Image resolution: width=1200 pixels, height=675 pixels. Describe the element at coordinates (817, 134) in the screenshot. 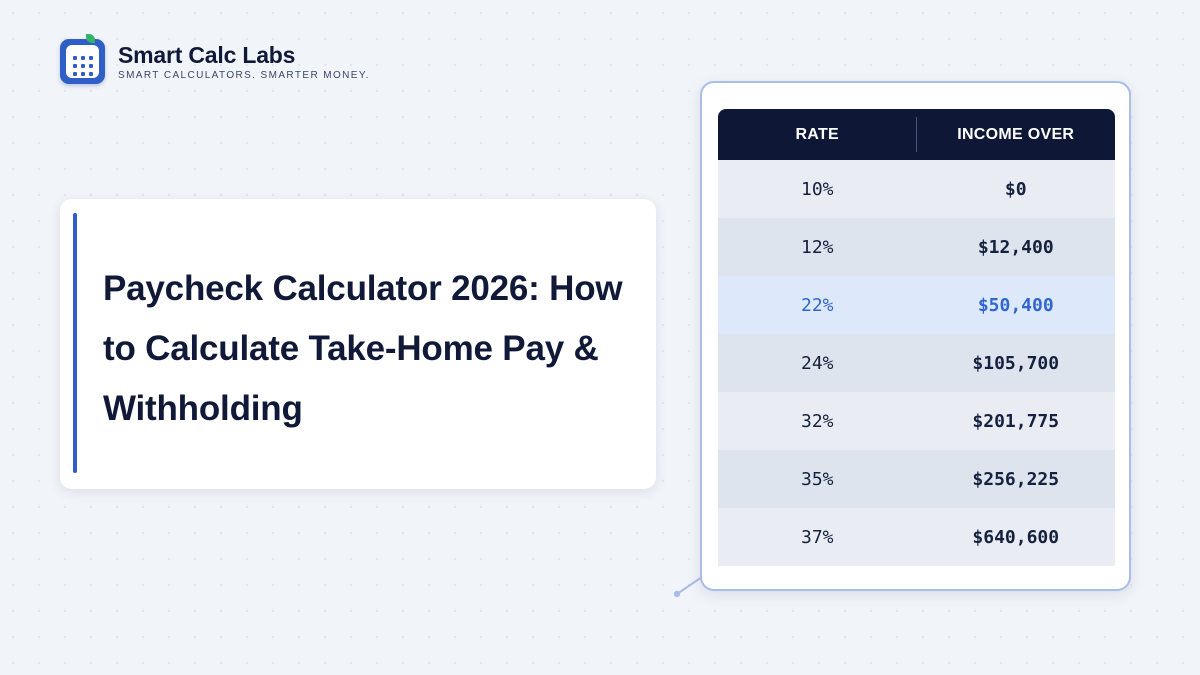

I see `header-rate: RATE` at that location.